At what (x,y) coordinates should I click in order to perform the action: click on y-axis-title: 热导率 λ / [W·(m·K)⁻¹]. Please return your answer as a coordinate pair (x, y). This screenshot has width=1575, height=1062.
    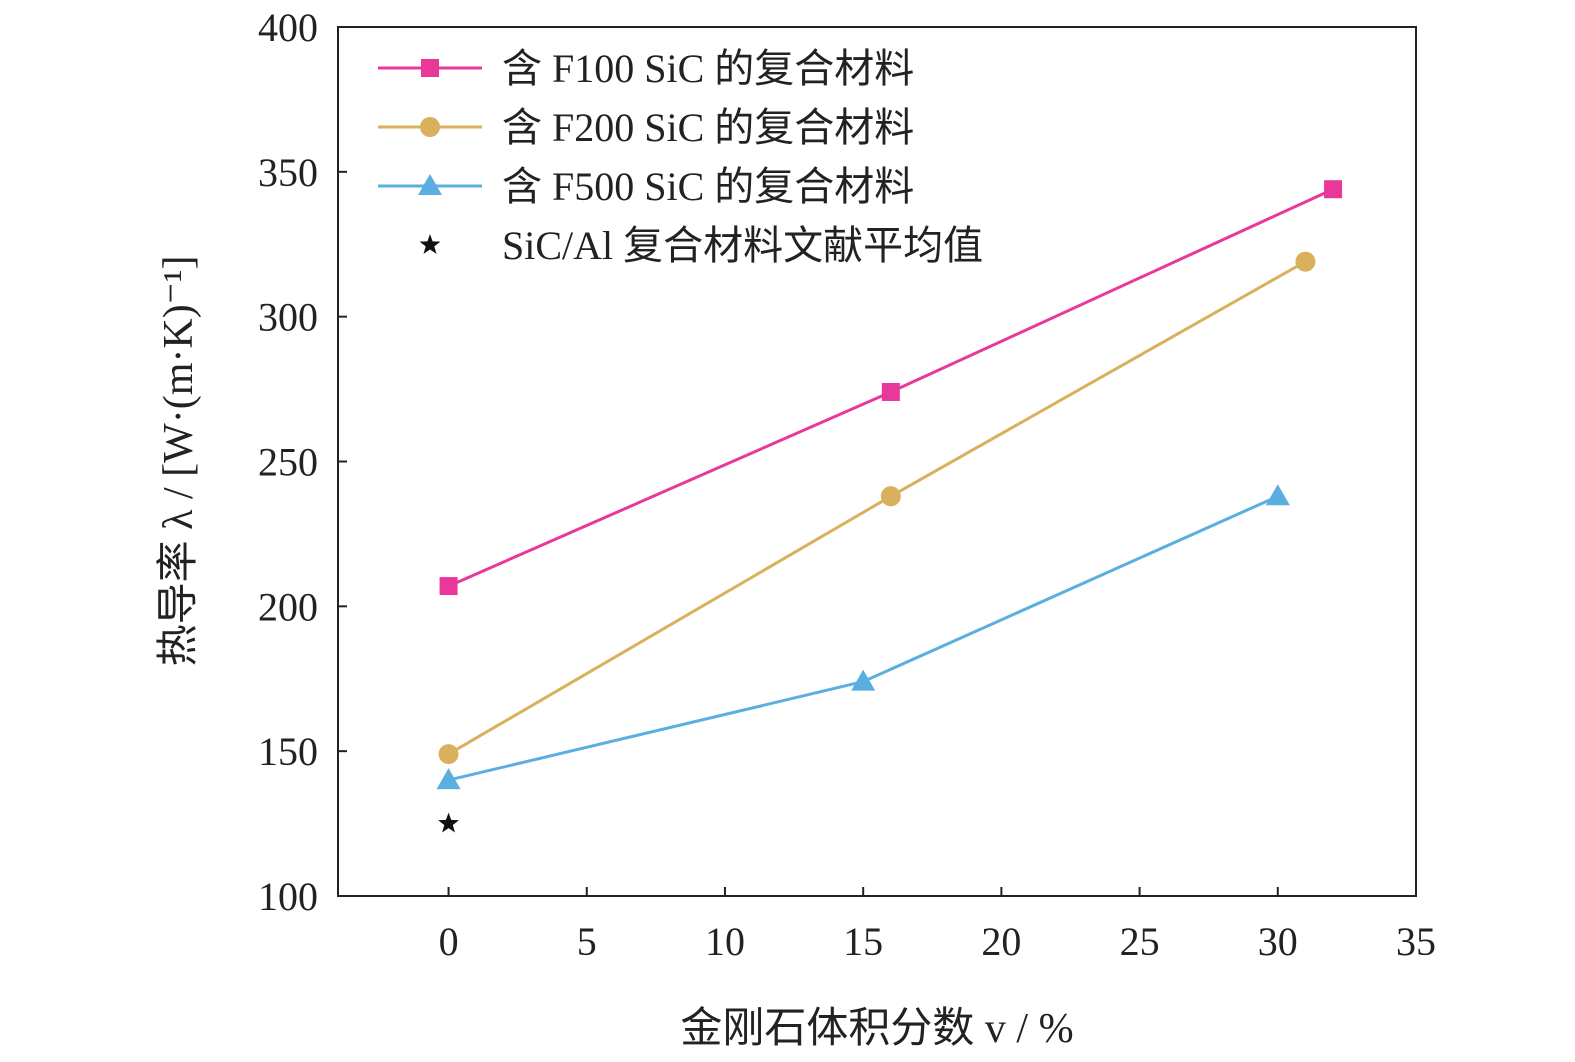
    Looking at the image, I should click on (178, 461).